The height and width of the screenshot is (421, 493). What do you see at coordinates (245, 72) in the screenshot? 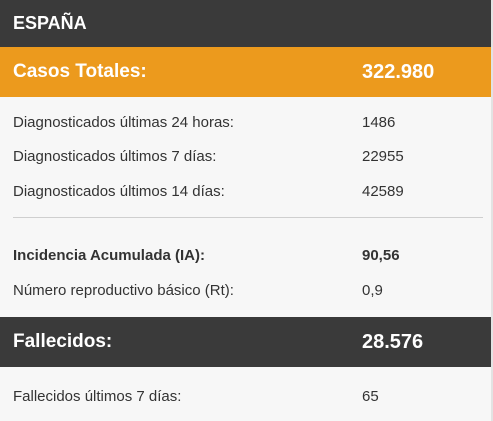
I see `total-cases-bar: Casos Totales: 322.980` at bounding box center [245, 72].